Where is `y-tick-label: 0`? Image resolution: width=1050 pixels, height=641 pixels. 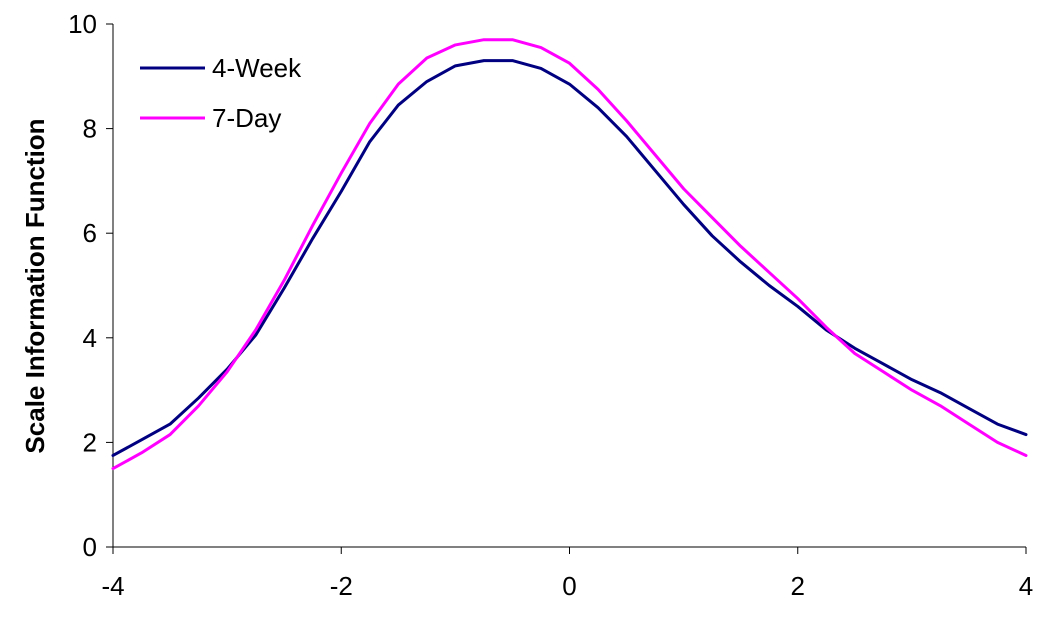
y-tick-label: 0 is located at coordinates (90, 547).